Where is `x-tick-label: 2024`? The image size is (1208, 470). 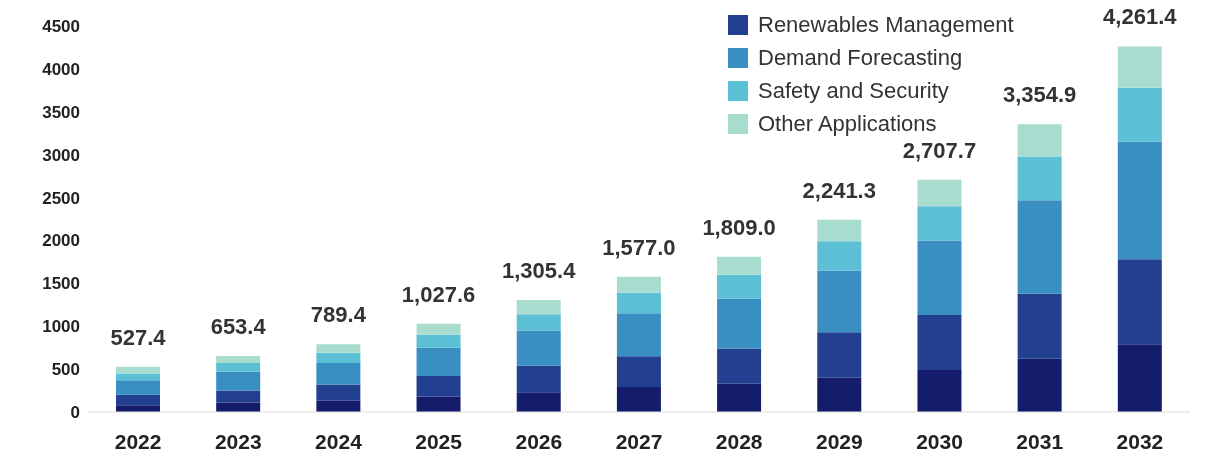
x-tick-label: 2024 is located at coordinates (339, 441).